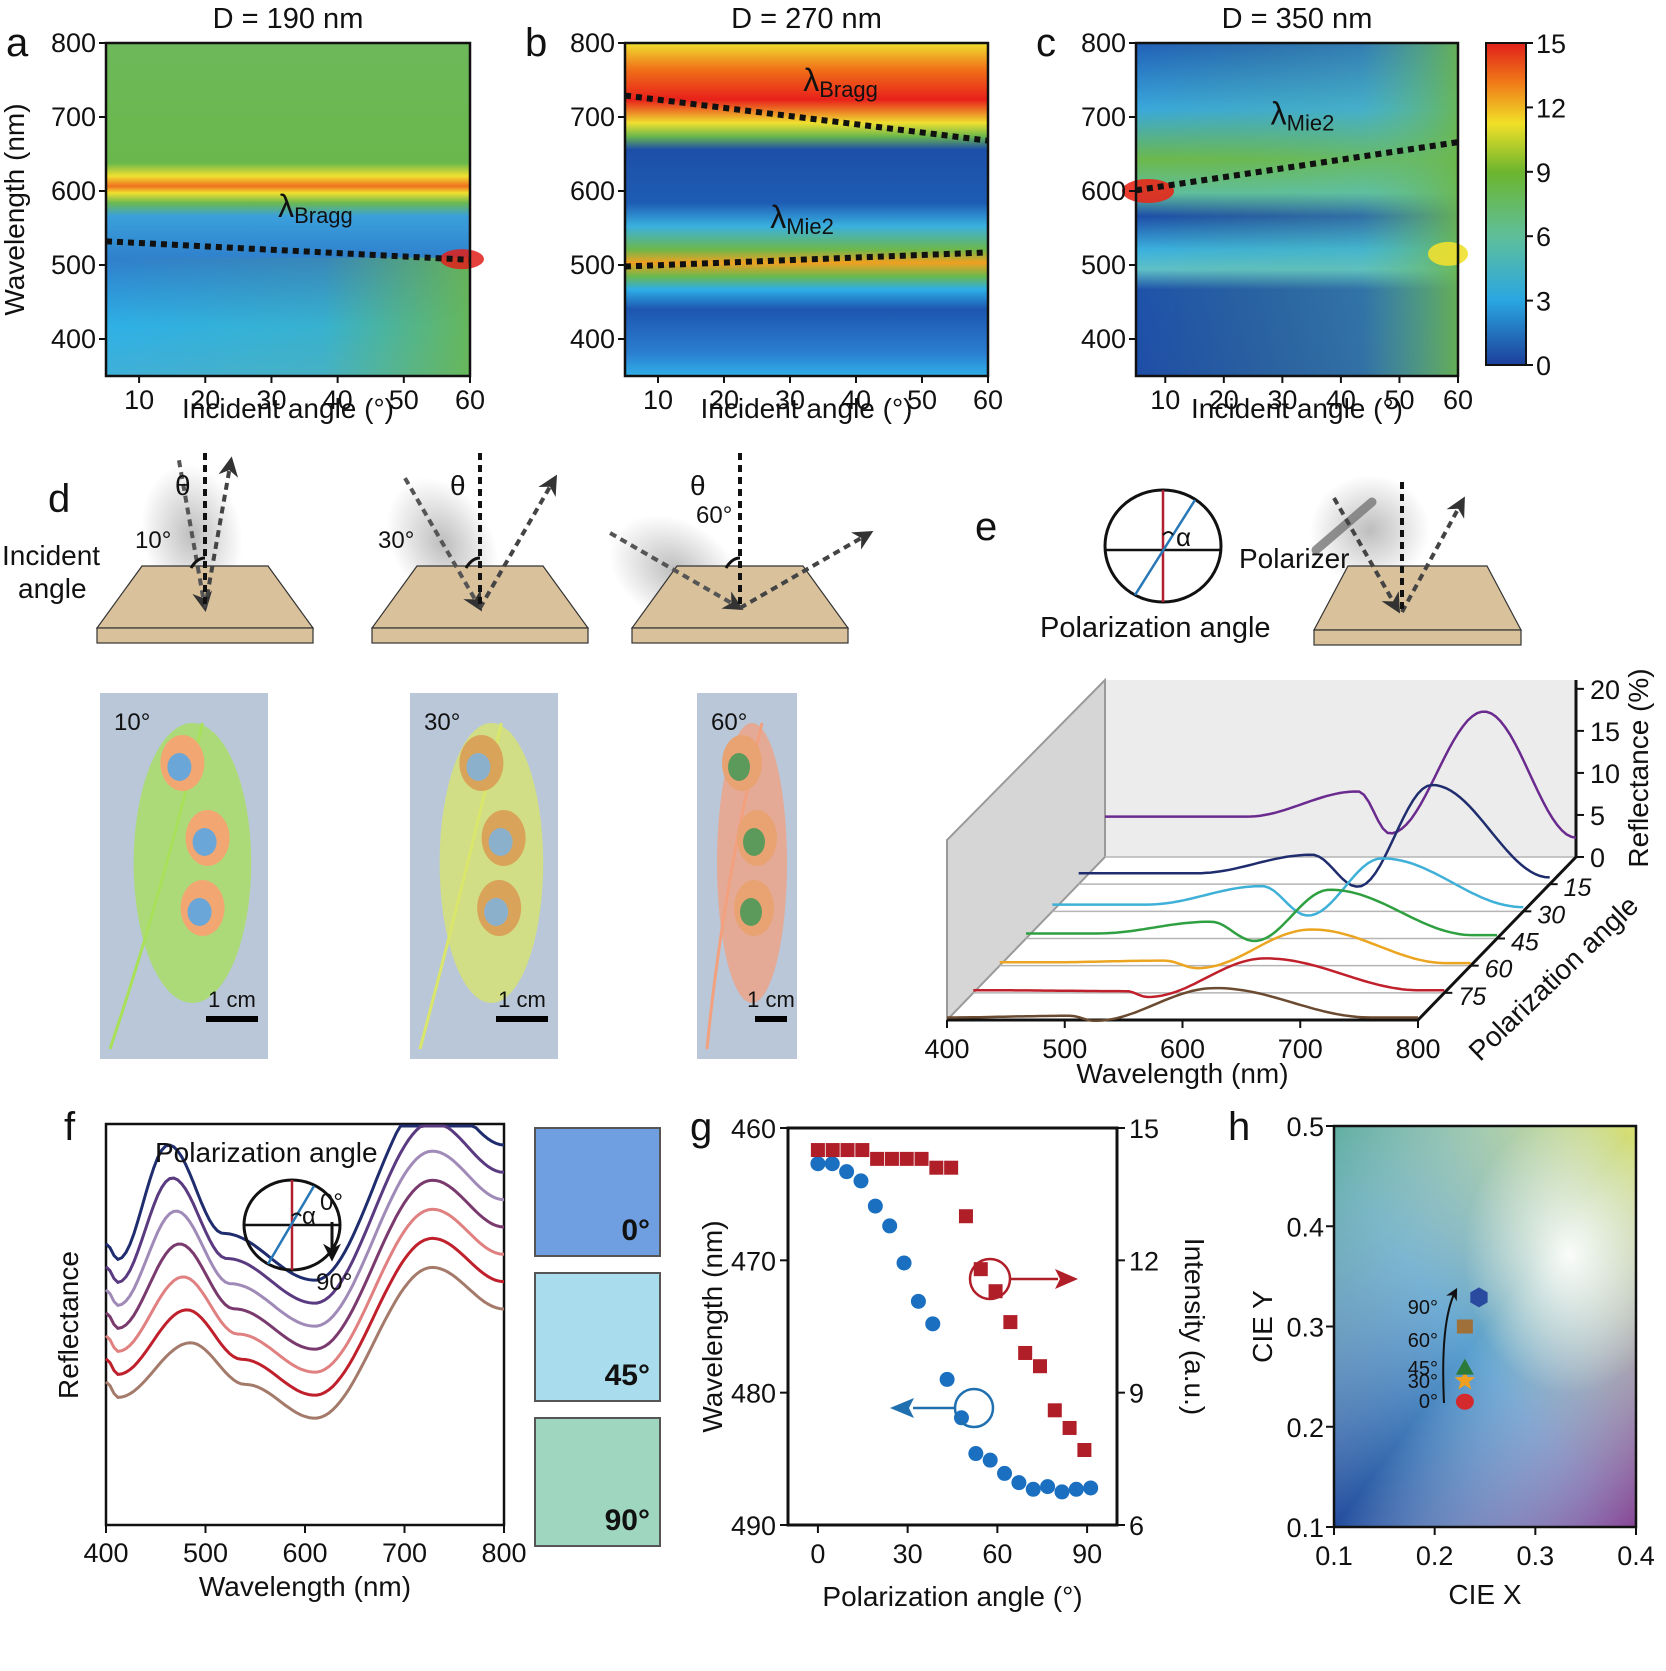  What do you see at coordinates (1155, 628) in the screenshot?
I see `polarization-angle-caption: Polarization angle` at bounding box center [1155, 628].